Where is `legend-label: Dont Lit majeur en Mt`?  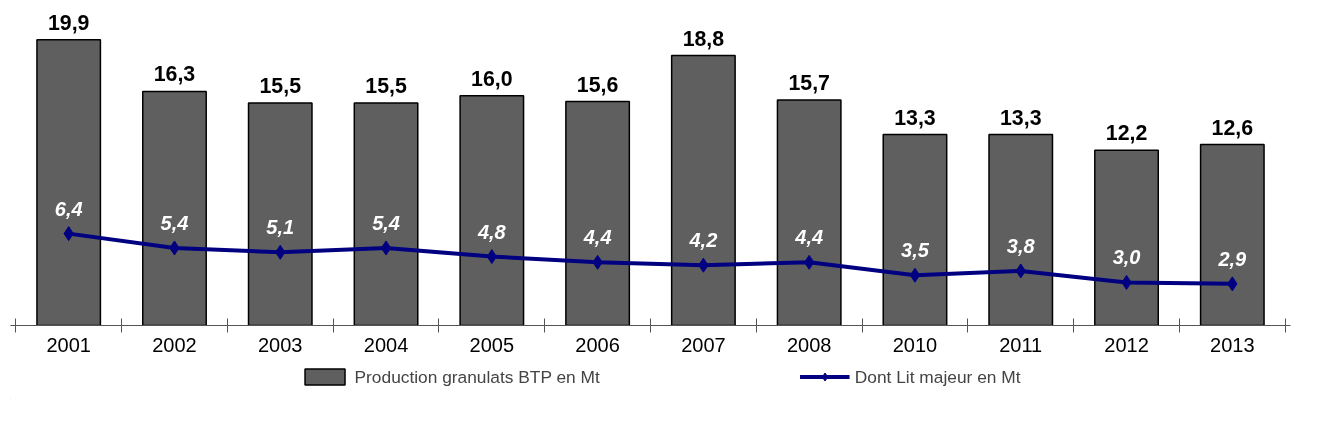 legend-label: Dont Lit majeur en Mt is located at coordinates (937, 376).